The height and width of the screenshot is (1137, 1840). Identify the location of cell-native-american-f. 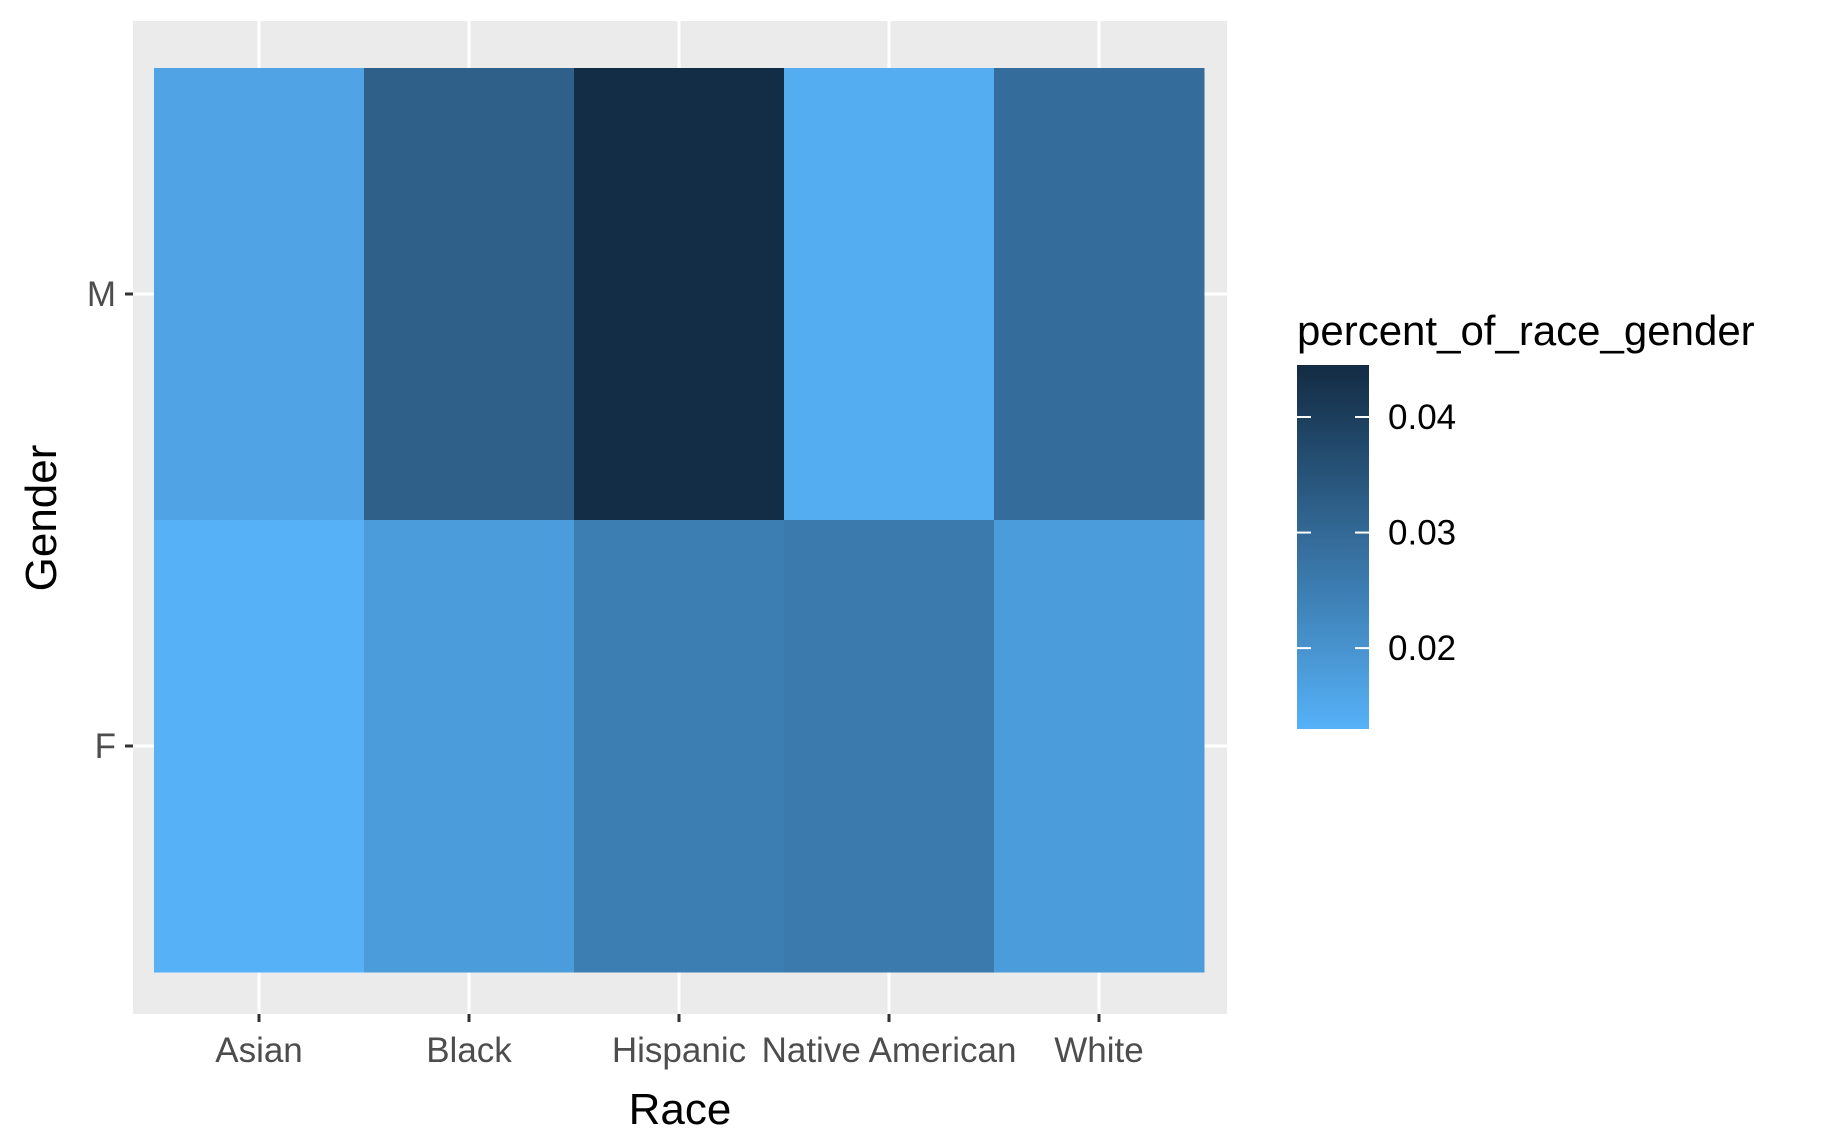
(889, 746).